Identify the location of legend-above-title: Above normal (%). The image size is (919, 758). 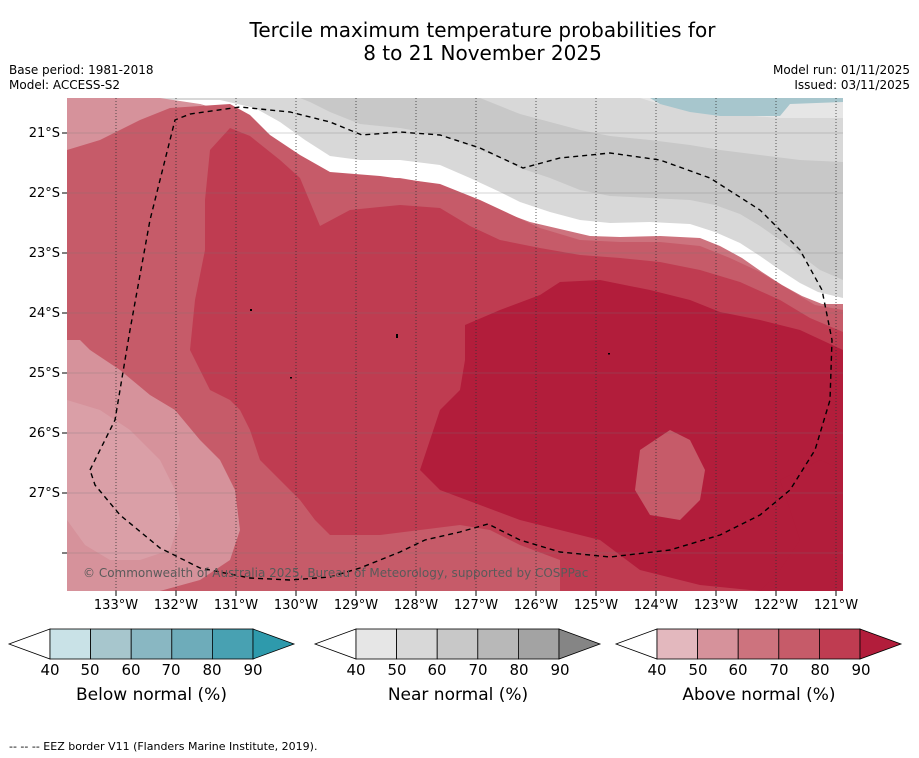
(759, 695).